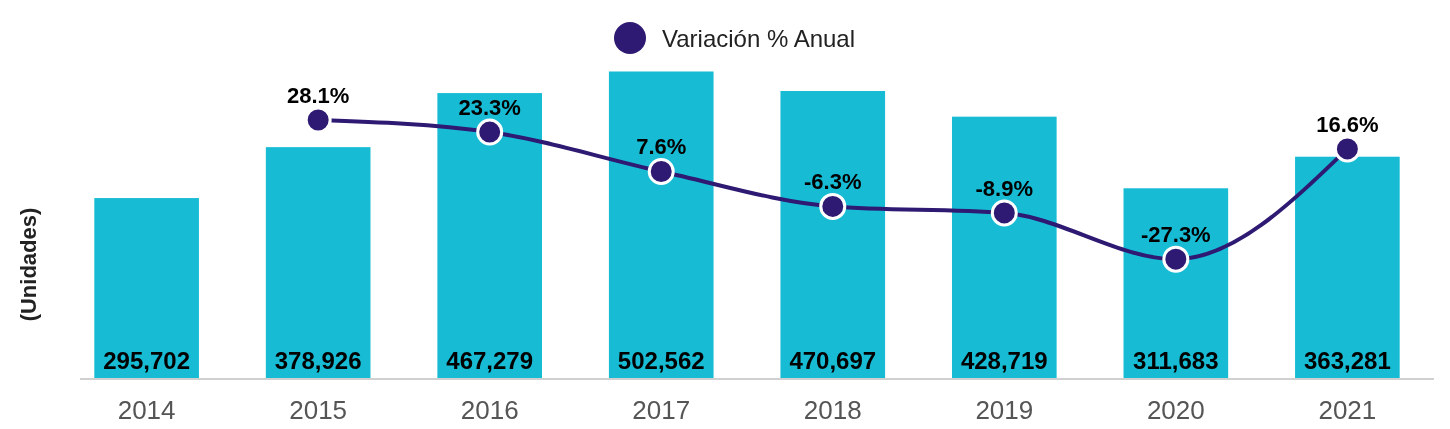  What do you see at coordinates (661, 360) in the screenshot?
I see `data-label: 502,562` at bounding box center [661, 360].